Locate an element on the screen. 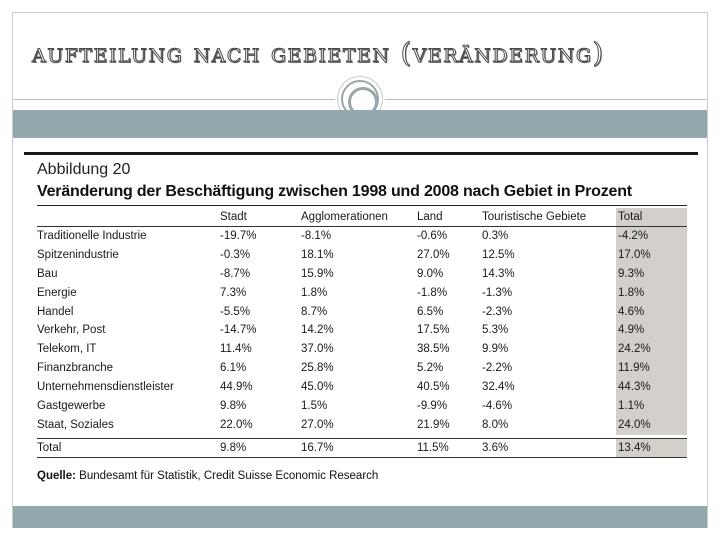 The image size is (720, 540). value-cell: 1.8% is located at coordinates (314, 292).